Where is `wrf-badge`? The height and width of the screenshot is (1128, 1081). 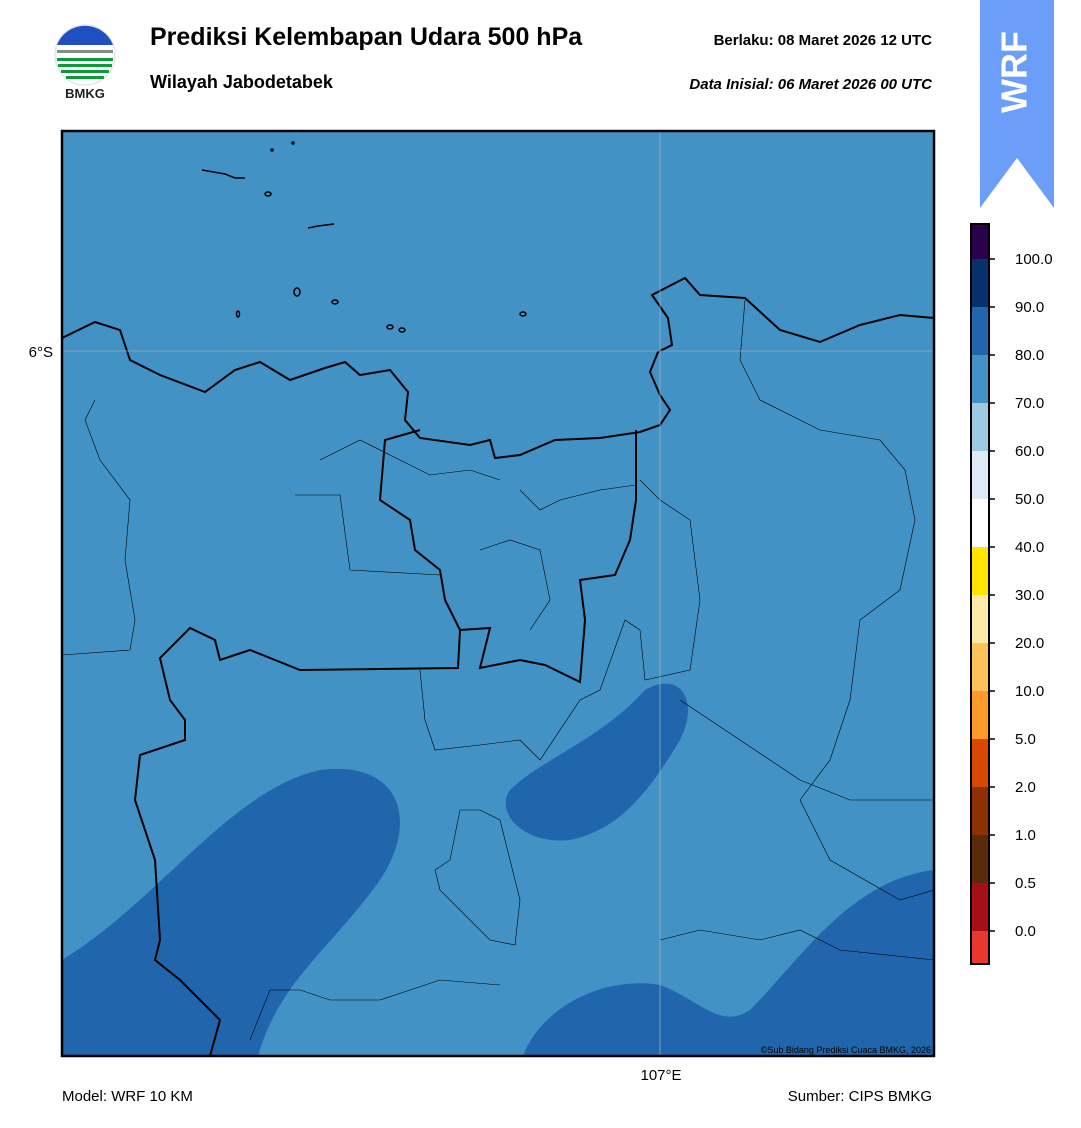 wrf-badge is located at coordinates (1017, 104).